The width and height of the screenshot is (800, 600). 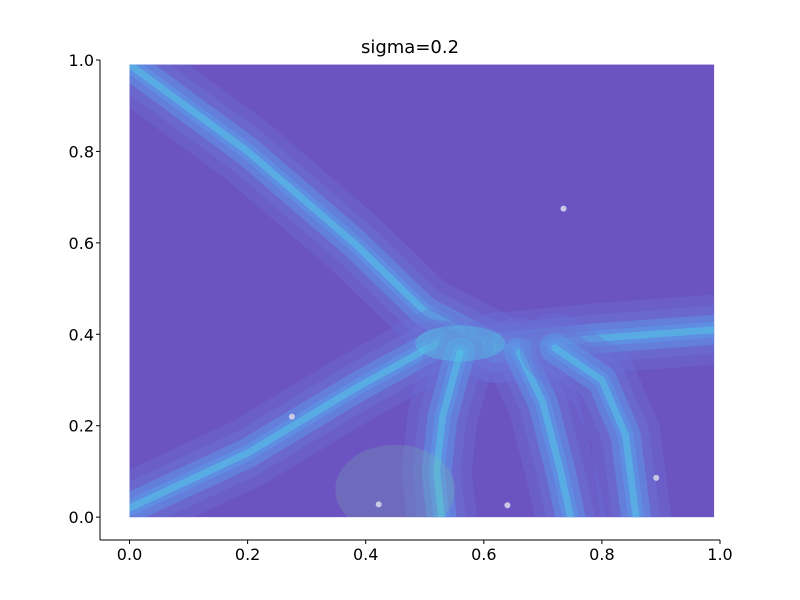 What do you see at coordinates (81, 60) in the screenshot?
I see `y-tick-label: 1.0` at bounding box center [81, 60].